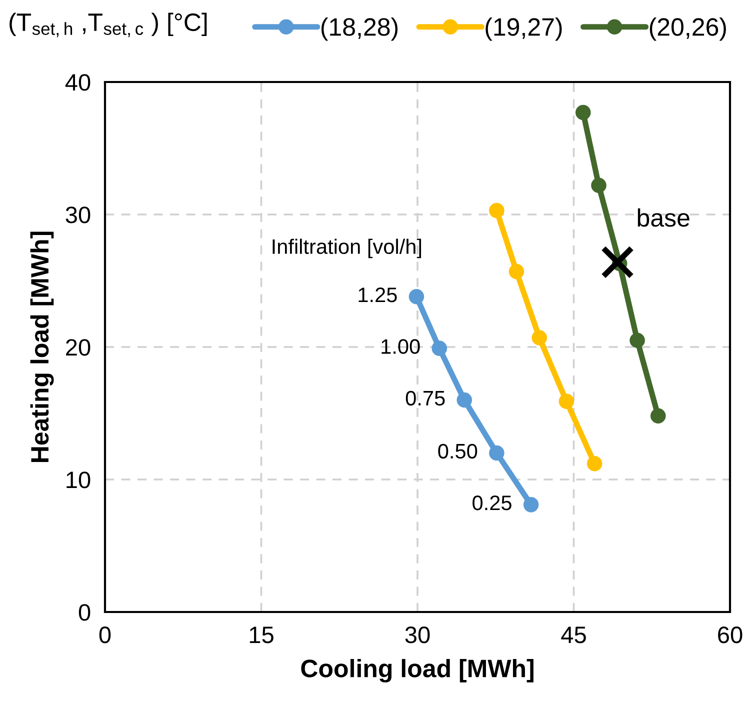 Image resolution: width=745 pixels, height=708 pixels. Describe the element at coordinates (347, 248) in the screenshot. I see `annotation: Infiltration [vol/h]` at that location.